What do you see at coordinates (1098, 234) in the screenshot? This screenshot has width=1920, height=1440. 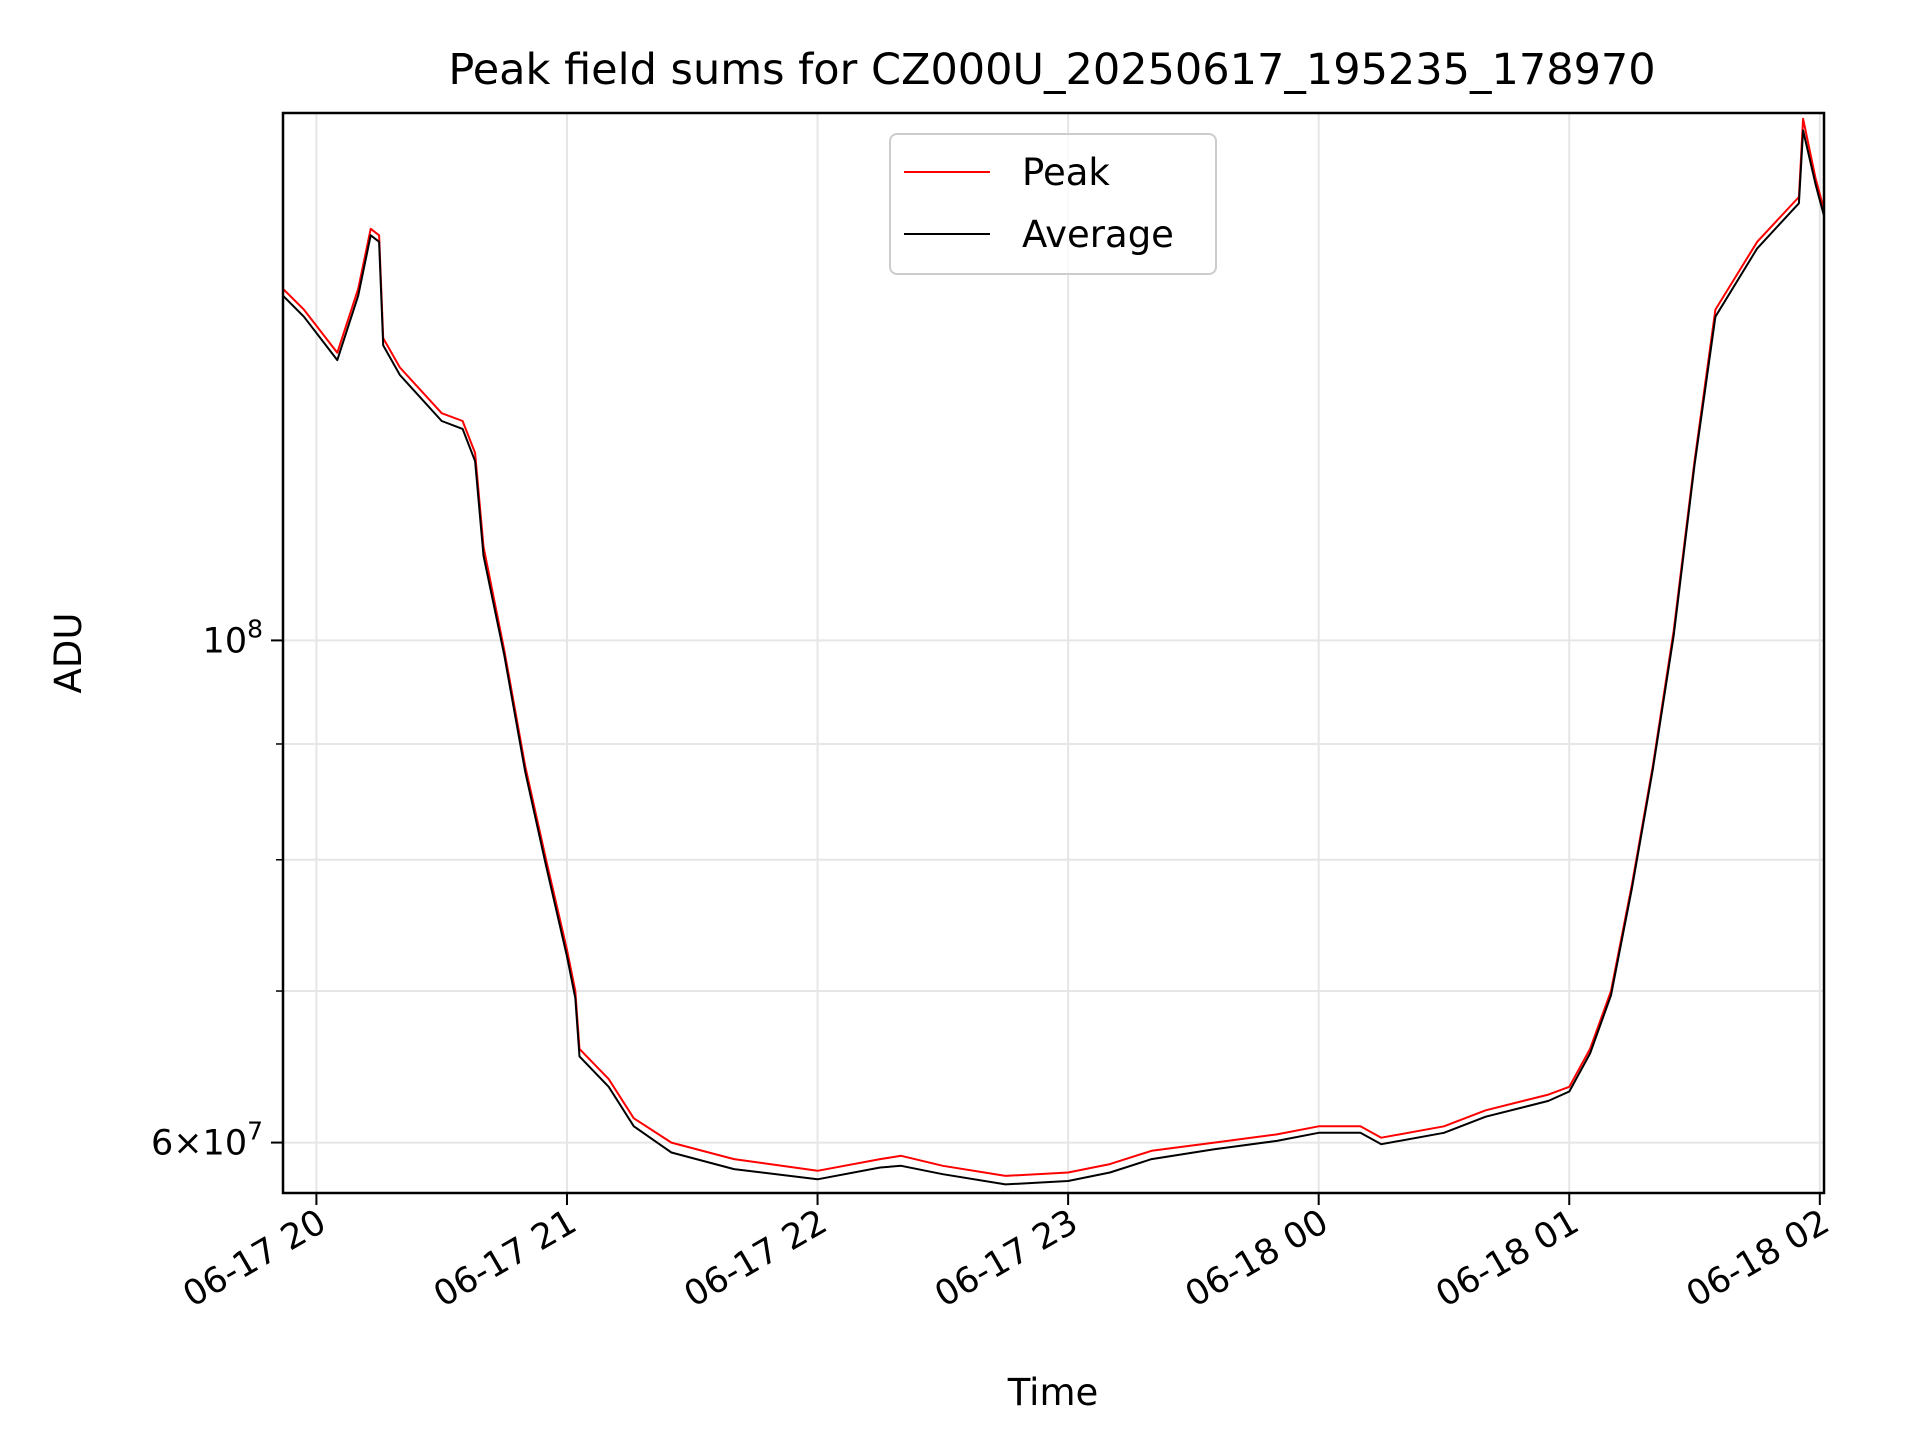 I see `legend-label-average: Average` at bounding box center [1098, 234].